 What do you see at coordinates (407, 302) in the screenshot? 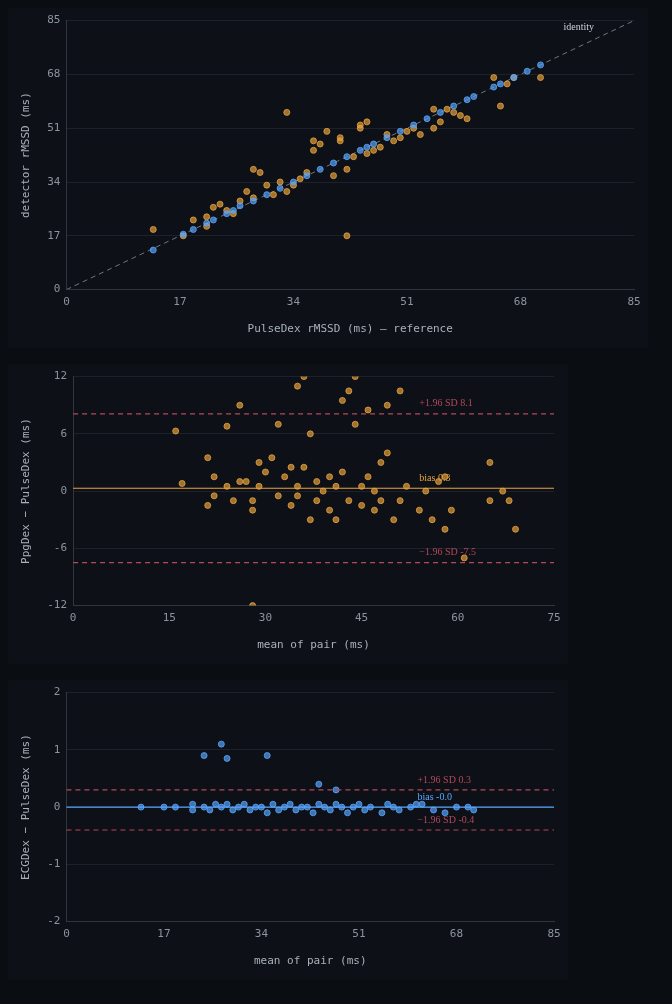
I see `x-tick-label: 51` at bounding box center [407, 302].